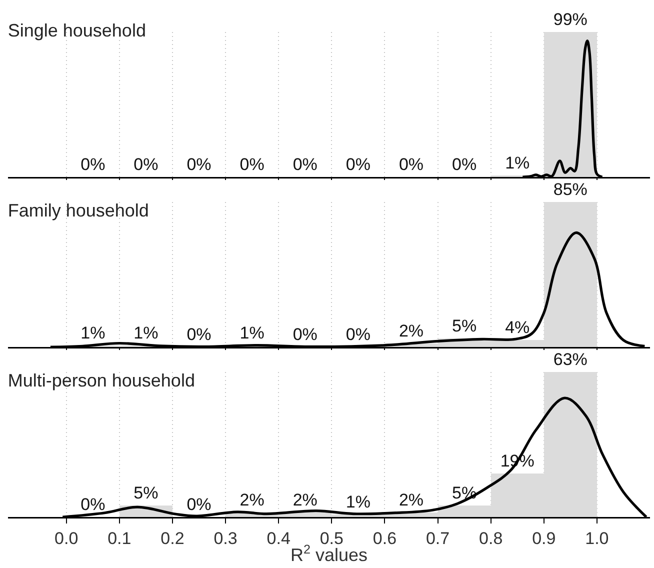  Describe the element at coordinates (544, 538) in the screenshot. I see `x-tick-label: 0.9` at that location.